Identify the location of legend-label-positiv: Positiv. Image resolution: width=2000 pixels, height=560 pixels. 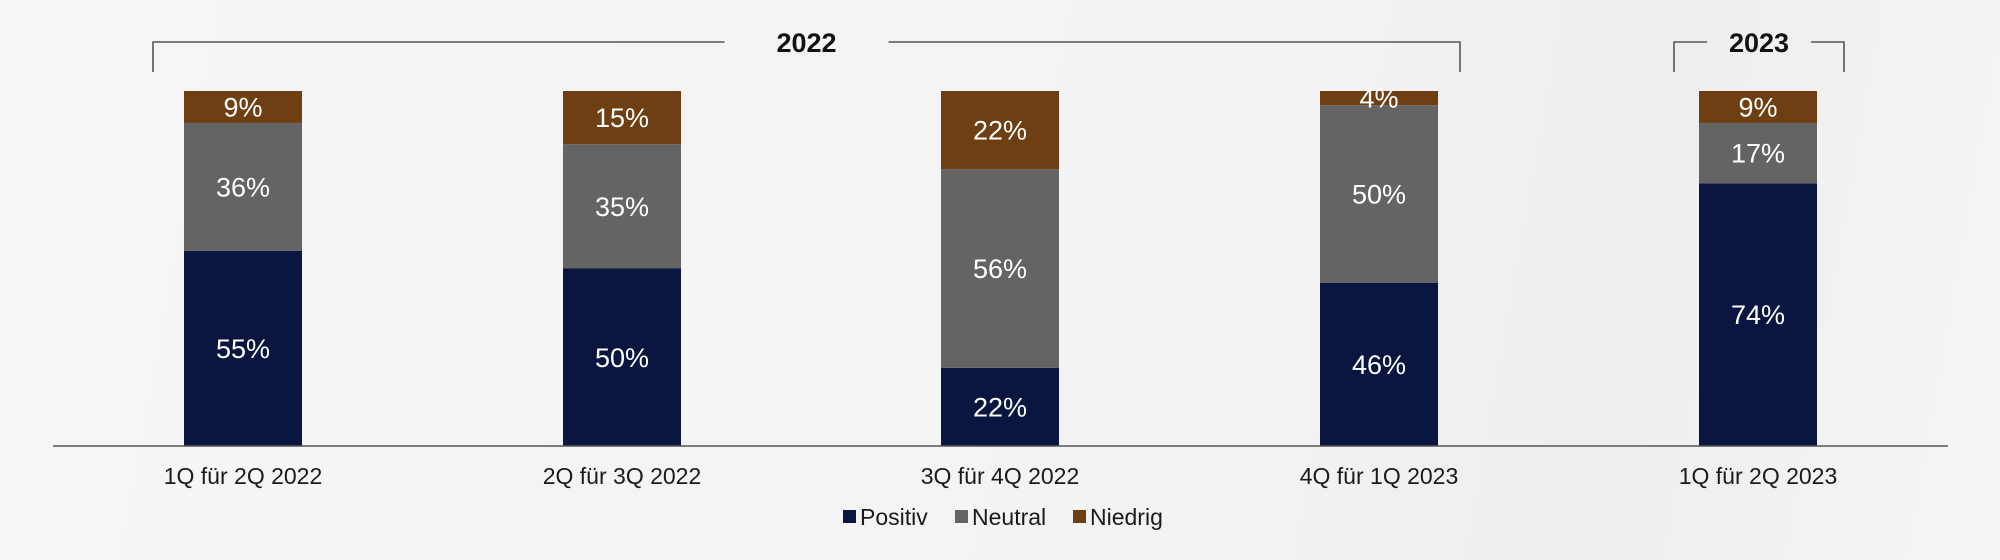
(894, 517).